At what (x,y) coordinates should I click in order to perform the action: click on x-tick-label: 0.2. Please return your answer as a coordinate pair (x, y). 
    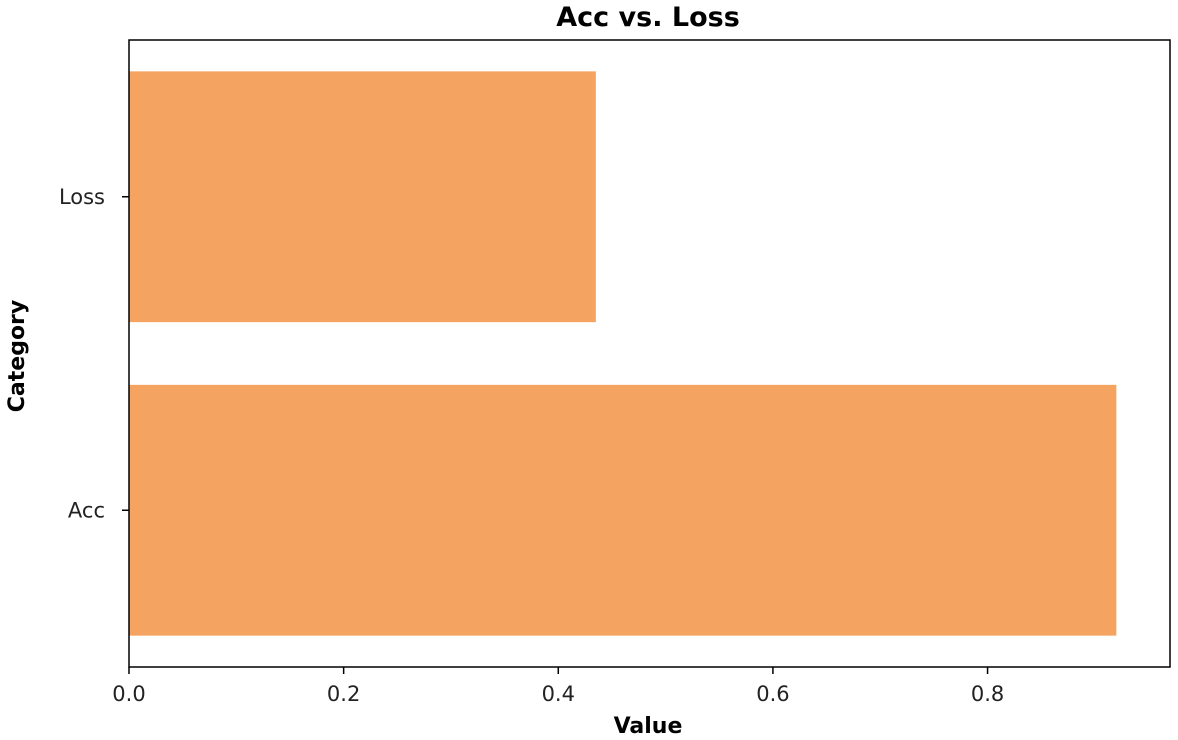
    Looking at the image, I should click on (343, 694).